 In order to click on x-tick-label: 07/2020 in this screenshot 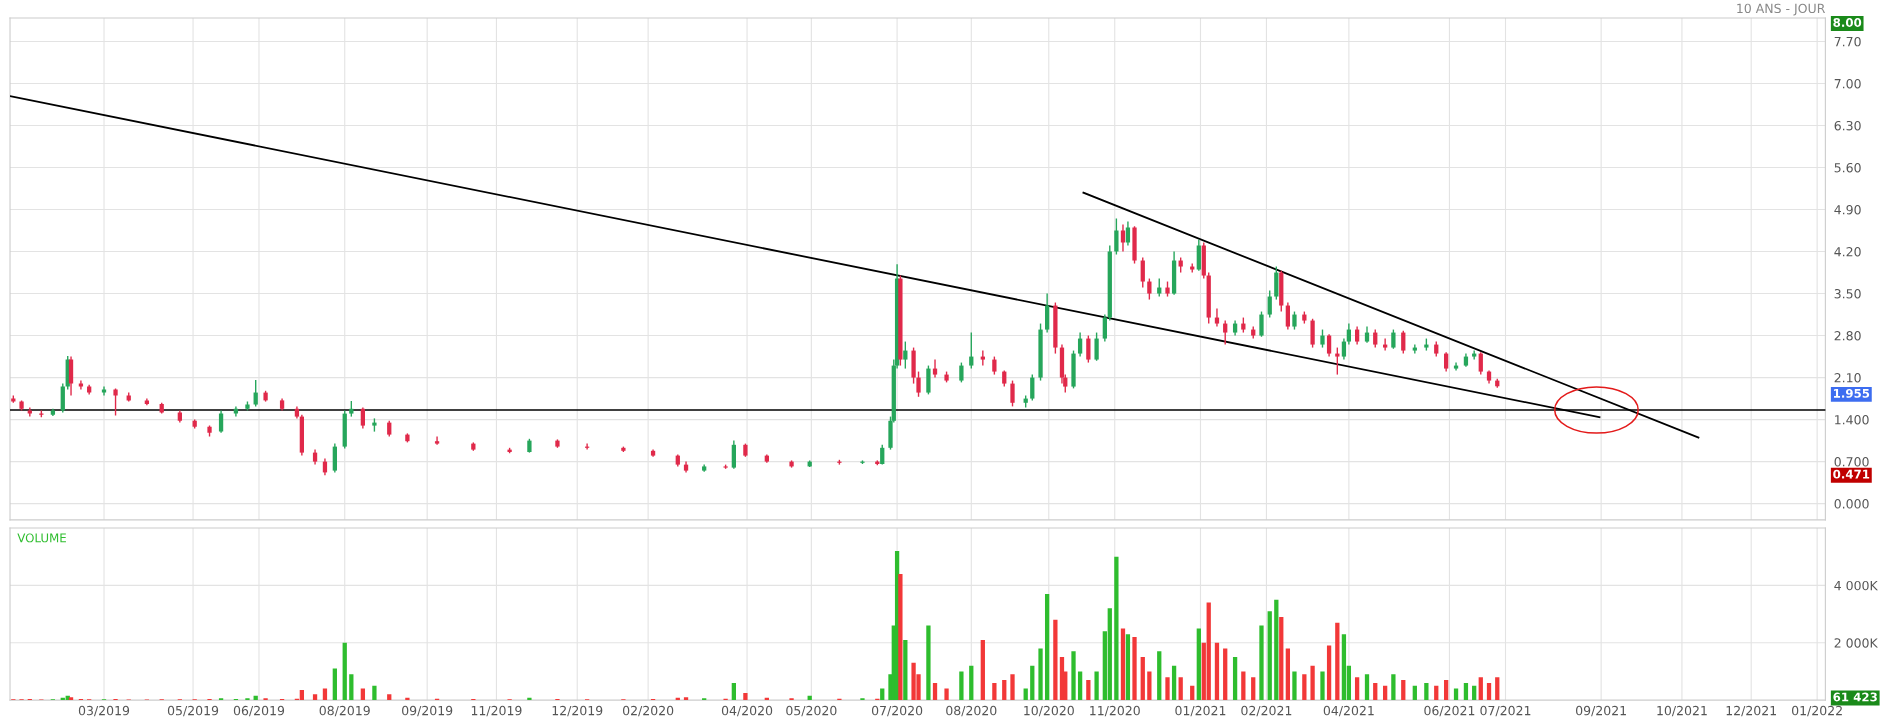, I will do `click(897, 711)`.